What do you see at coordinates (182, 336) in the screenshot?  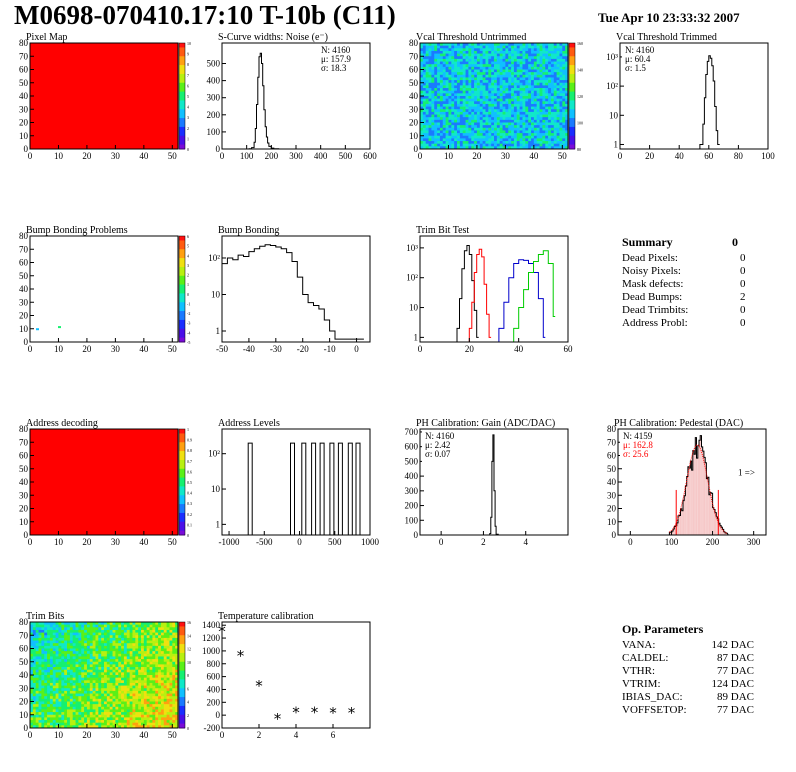 I see `palette-segment` at bounding box center [182, 336].